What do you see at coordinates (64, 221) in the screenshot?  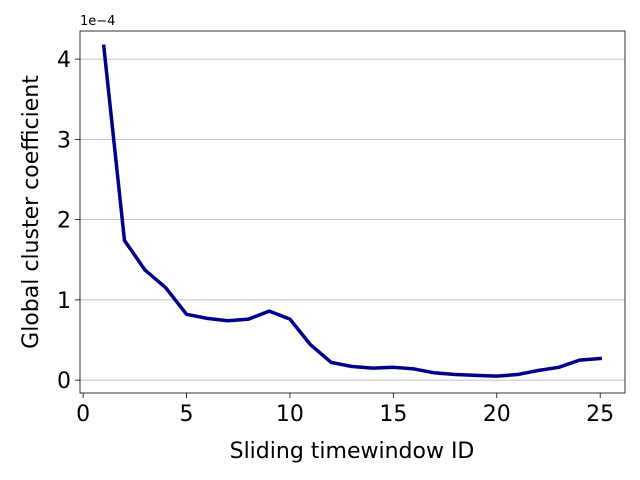 I see `y-tick-label: 2` at bounding box center [64, 221].